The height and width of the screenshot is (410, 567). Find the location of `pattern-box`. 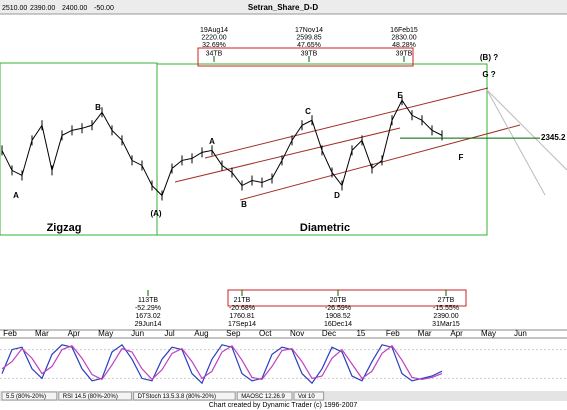

pattern-box is located at coordinates (79, 149).